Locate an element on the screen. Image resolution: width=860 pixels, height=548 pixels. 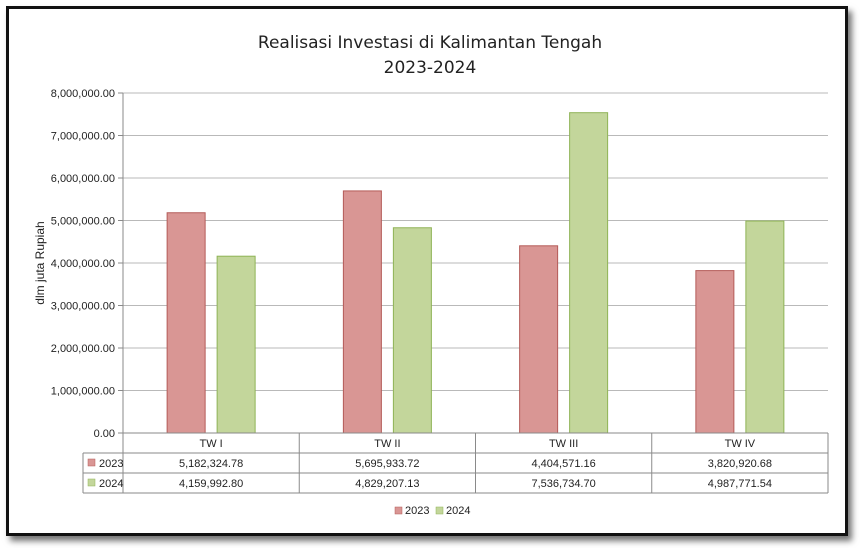
y-tick-label: 3,000,000.00 is located at coordinates (83, 307).